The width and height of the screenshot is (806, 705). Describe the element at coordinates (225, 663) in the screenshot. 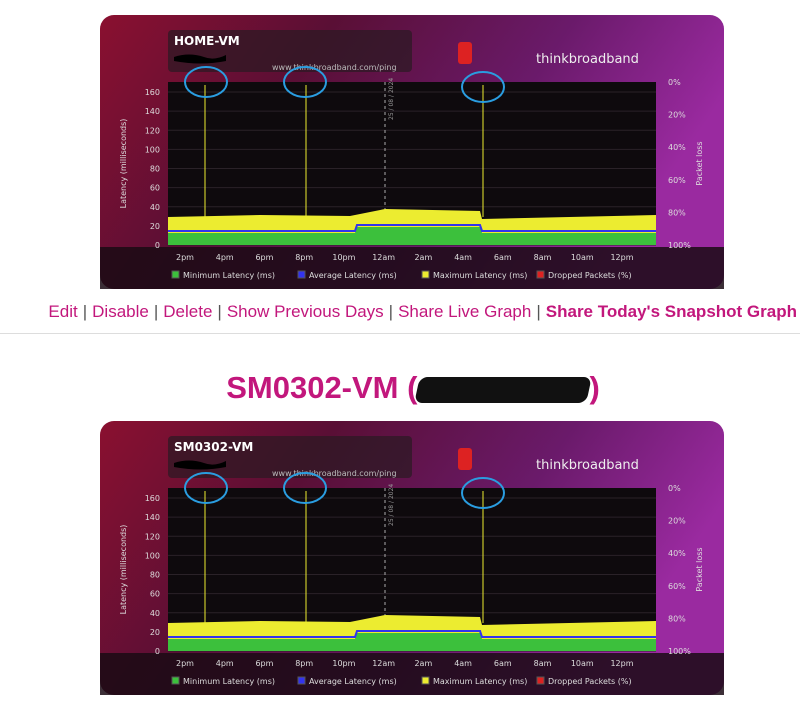

I see `x-tick-label: 4pm` at that location.